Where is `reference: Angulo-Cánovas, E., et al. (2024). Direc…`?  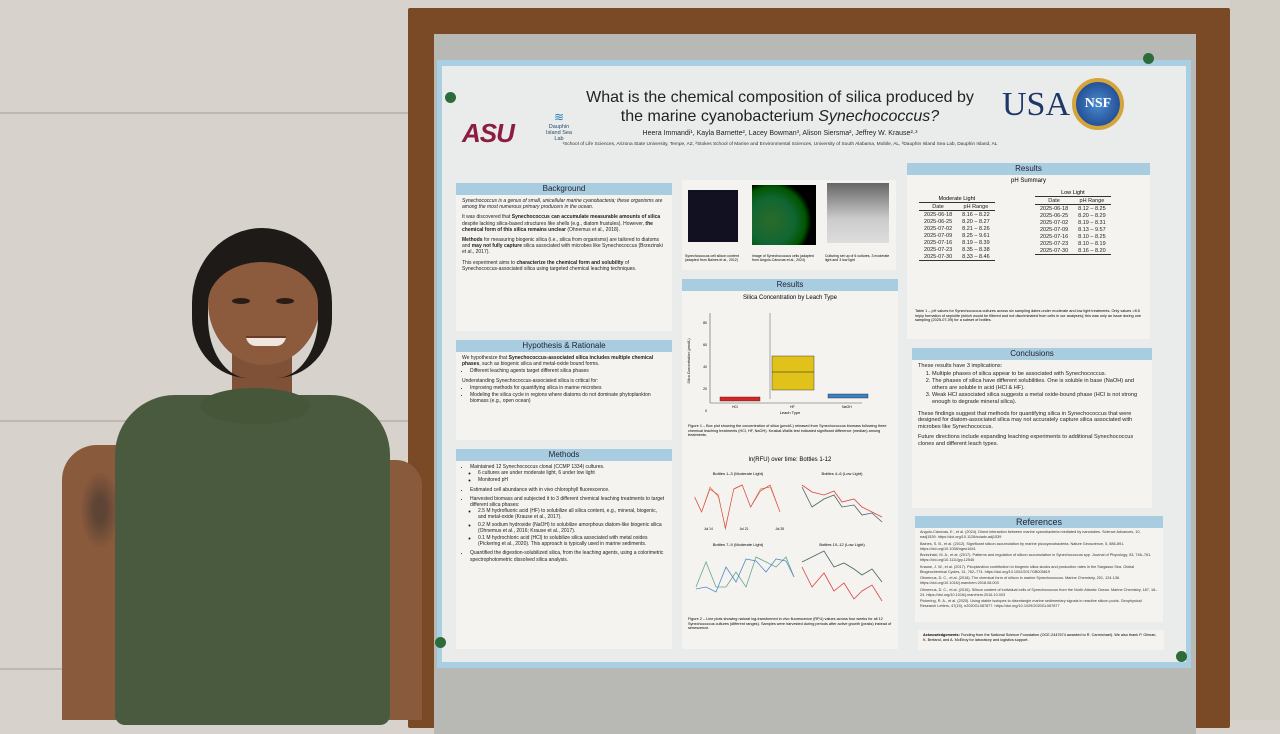 reference: Angulo-Cánovas, E., et al. (2024). Direc… is located at coordinates (1030, 534).